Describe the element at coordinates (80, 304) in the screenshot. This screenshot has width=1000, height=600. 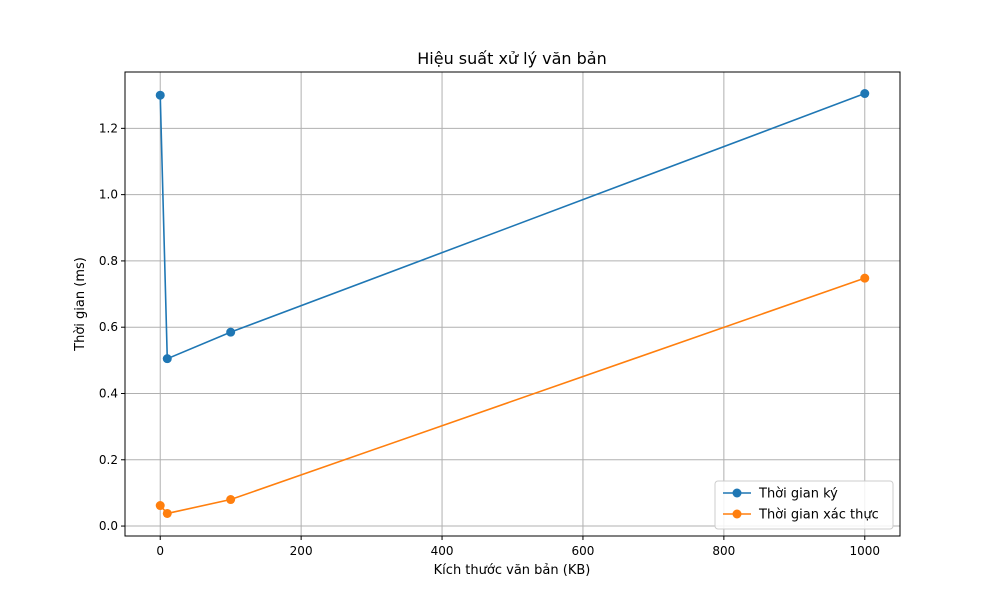
I see `y-axis-label: Thời gian (ms)` at that location.